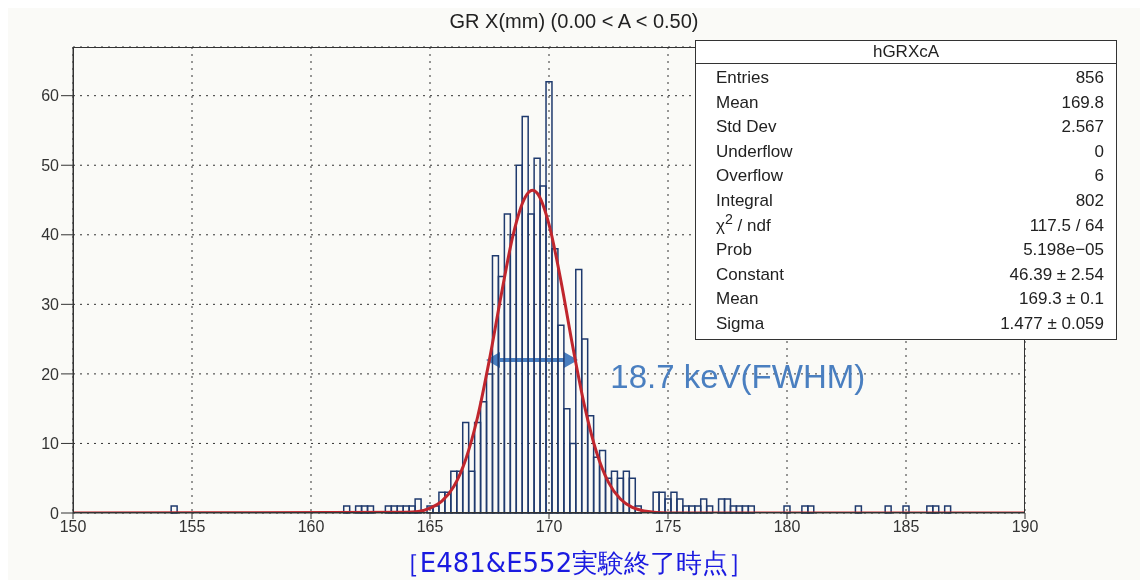  What do you see at coordinates (743, 222) in the screenshot?
I see `annotation: χ$^{2}$ / ndf` at bounding box center [743, 222].